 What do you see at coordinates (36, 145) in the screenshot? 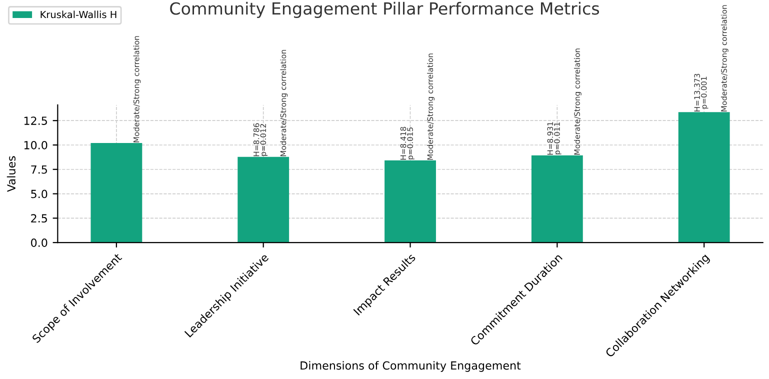
I see `y-tick-label: 10.0` at bounding box center [36, 145].